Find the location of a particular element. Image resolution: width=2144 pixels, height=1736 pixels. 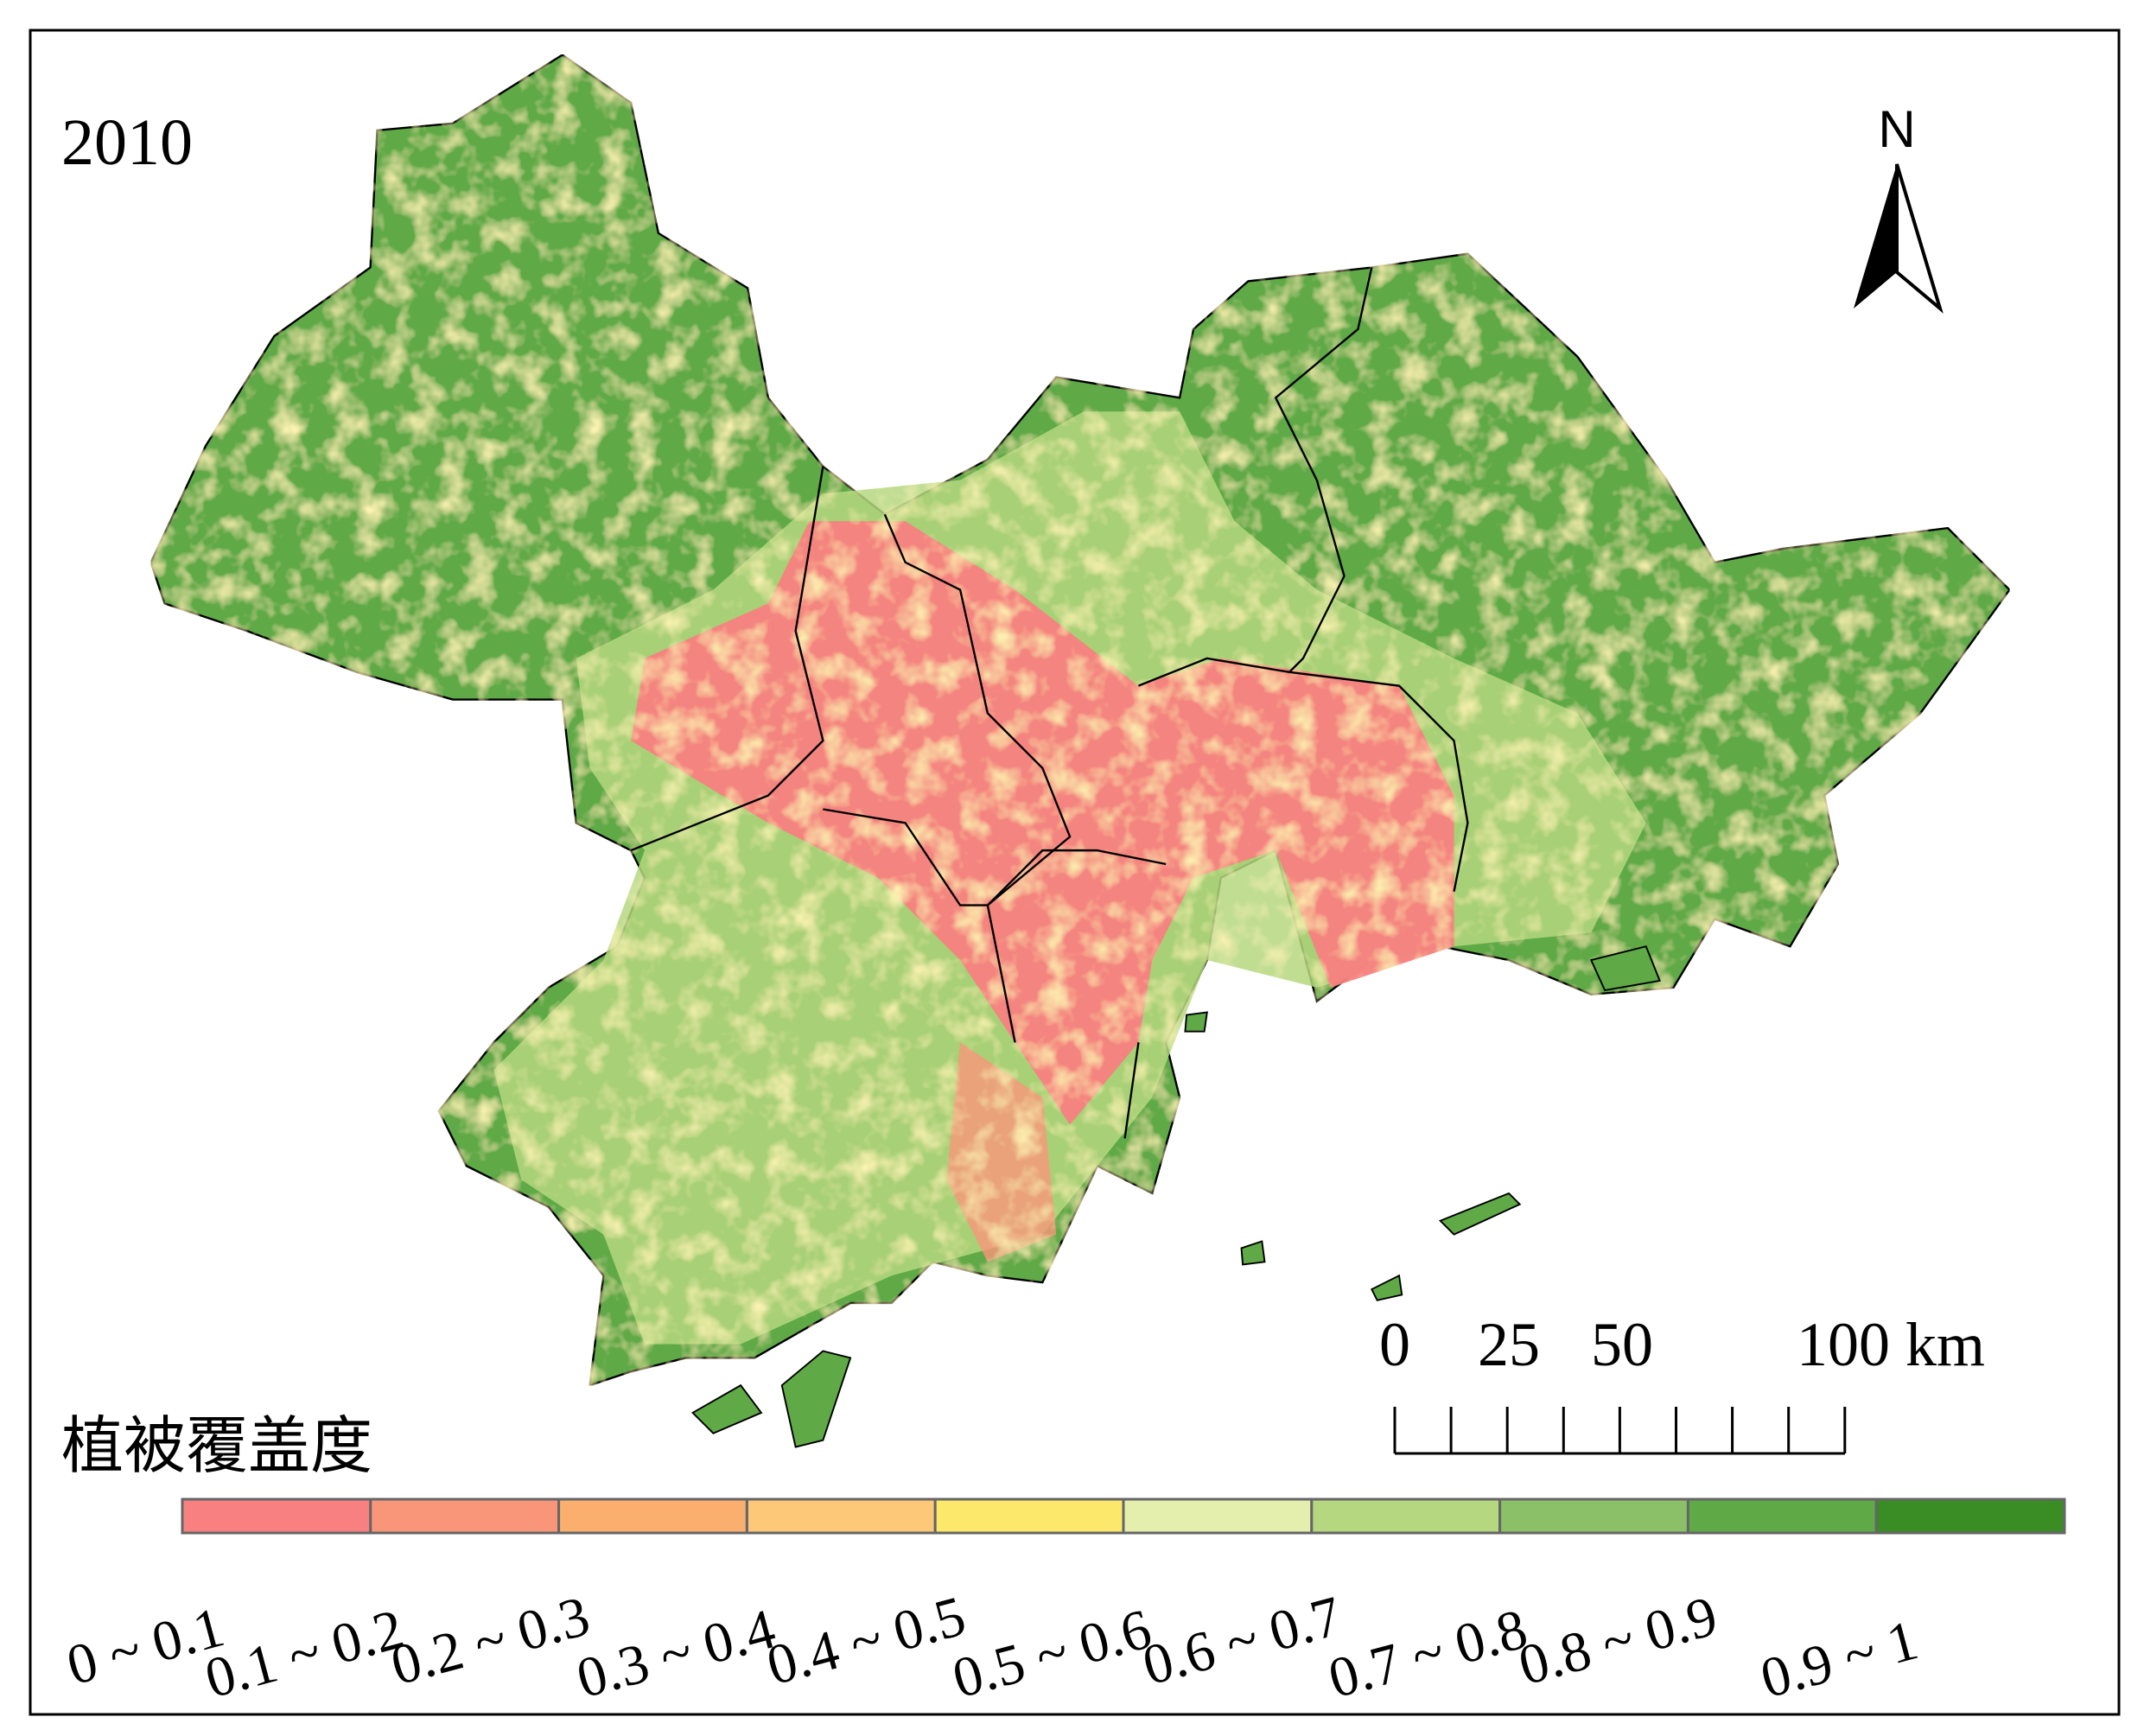

year-label: 2010 is located at coordinates (127, 142).